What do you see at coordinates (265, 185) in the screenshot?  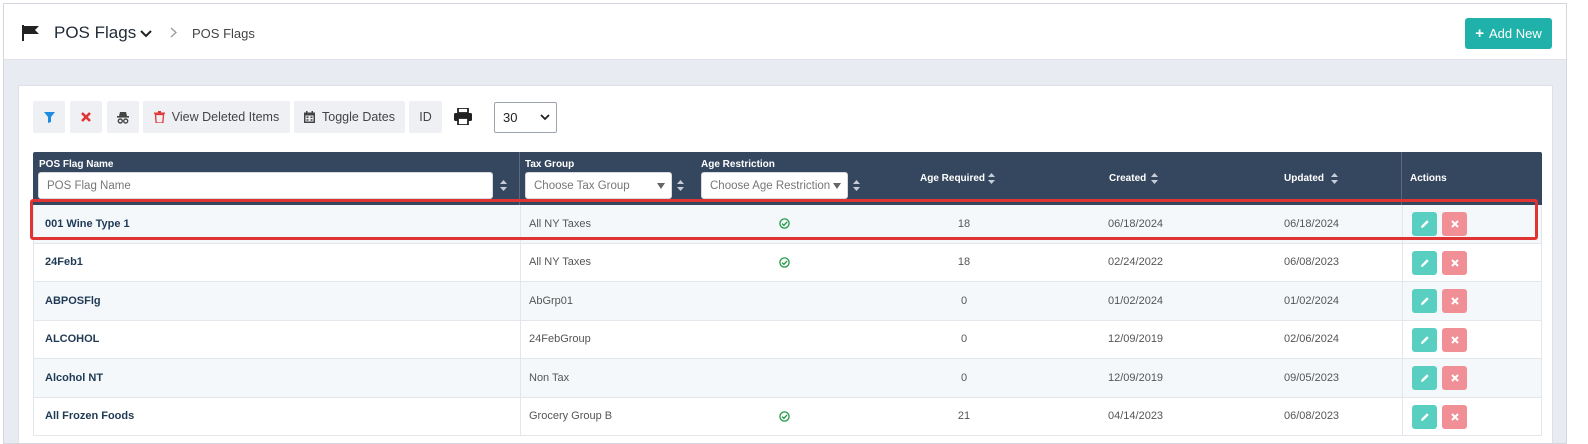 I see `name-filter-input: POS Flag Name` at bounding box center [265, 185].